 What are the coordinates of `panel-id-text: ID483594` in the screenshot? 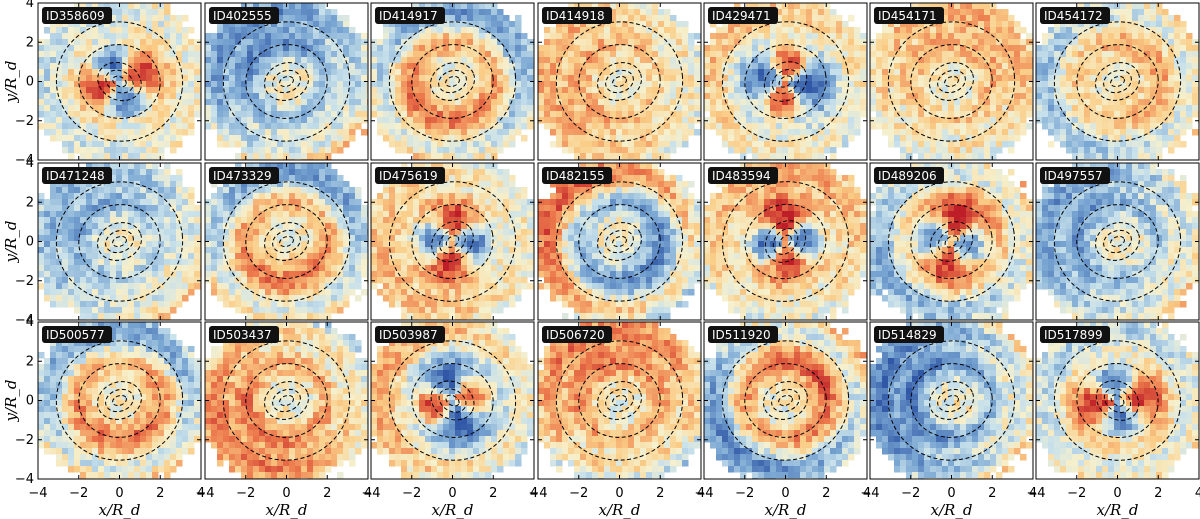 It's located at (741, 176).